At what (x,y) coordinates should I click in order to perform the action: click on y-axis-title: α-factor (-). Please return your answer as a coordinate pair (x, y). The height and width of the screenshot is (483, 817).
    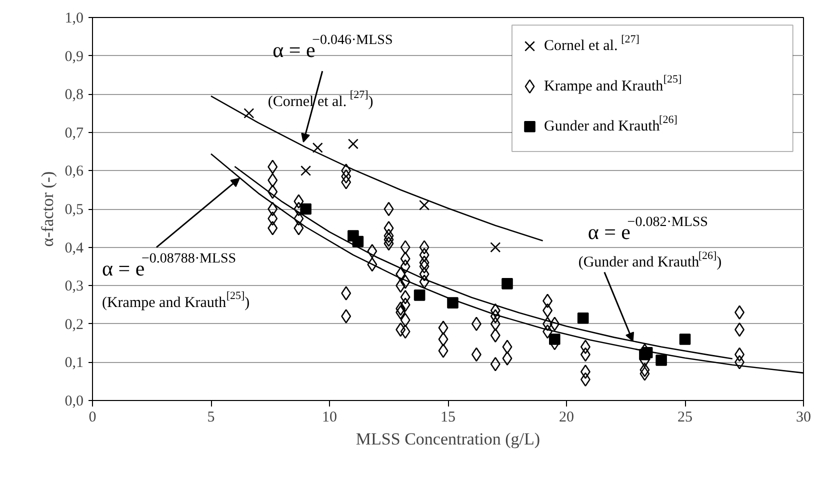
    Looking at the image, I should click on (47, 209).